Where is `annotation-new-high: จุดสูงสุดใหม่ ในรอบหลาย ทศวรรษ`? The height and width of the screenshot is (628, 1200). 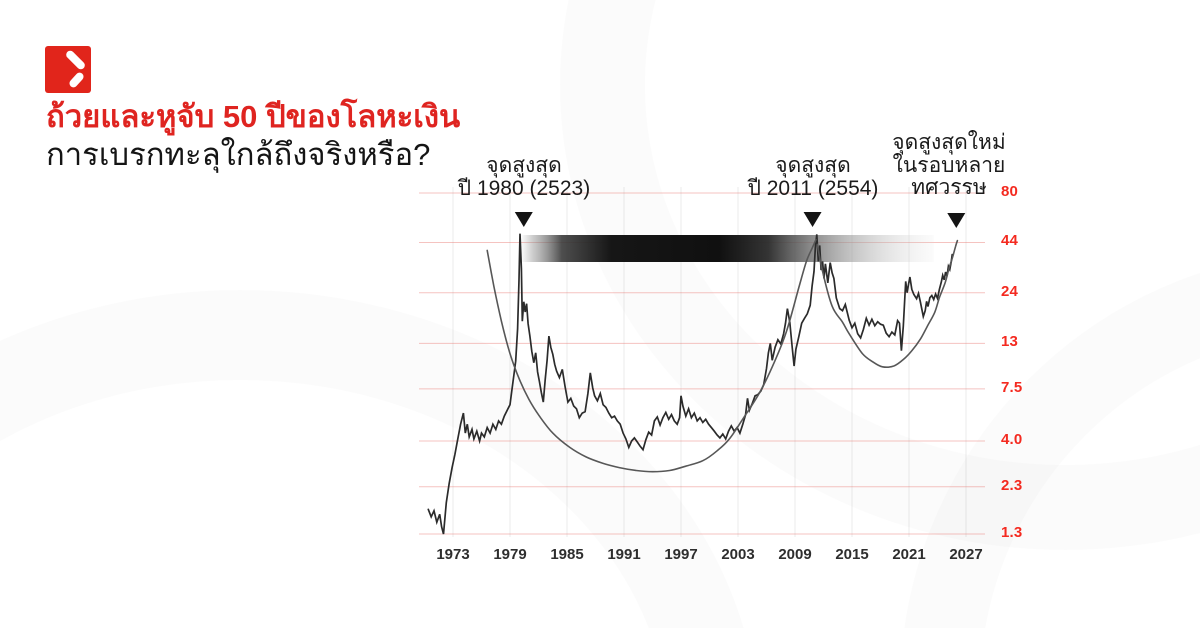 annotation-new-high: จุดสูงสุดใหม่ ในรอบหลาย ทศวรรษ is located at coordinates (949, 179).